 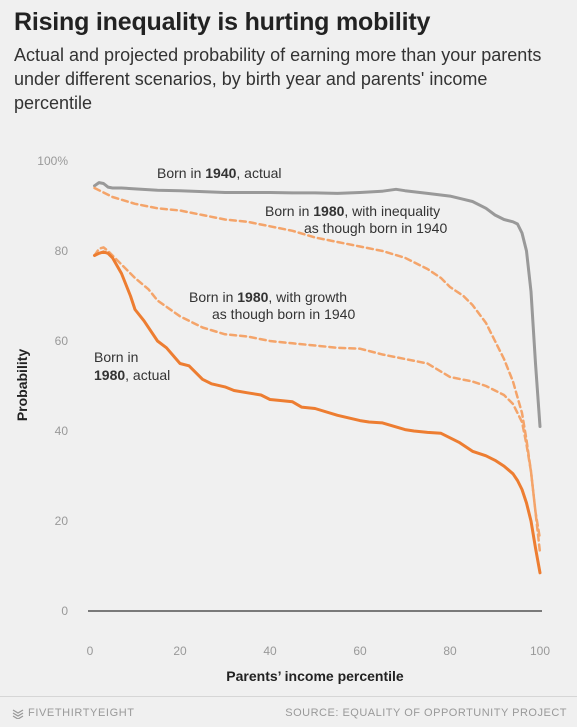 I want to click on series-label-born1940actual: Born in 1940, actual, so click(x=219, y=173).